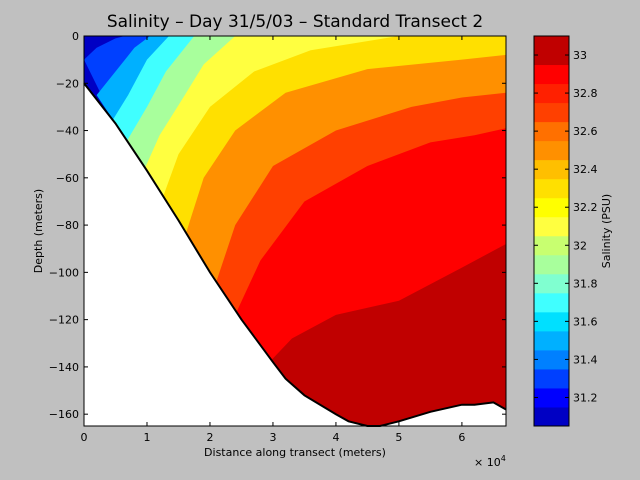 The width and height of the screenshot is (640, 480). I want to click on y-tick-label: −140, so click(64, 367).